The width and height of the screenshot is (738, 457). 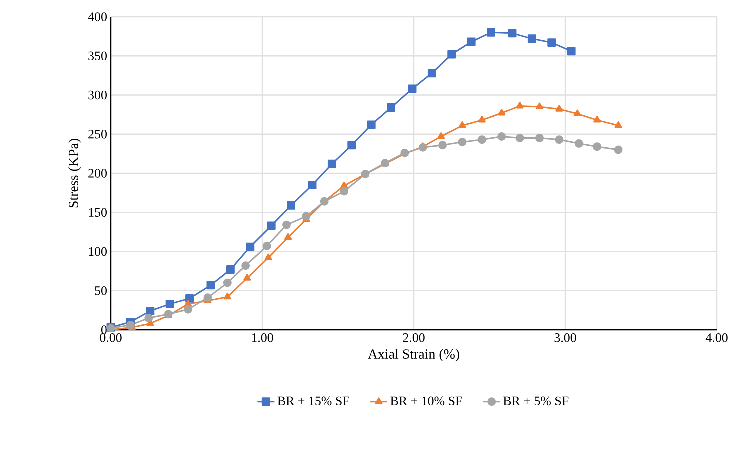 I want to click on y-tick-label: 250, so click(x=97, y=134).